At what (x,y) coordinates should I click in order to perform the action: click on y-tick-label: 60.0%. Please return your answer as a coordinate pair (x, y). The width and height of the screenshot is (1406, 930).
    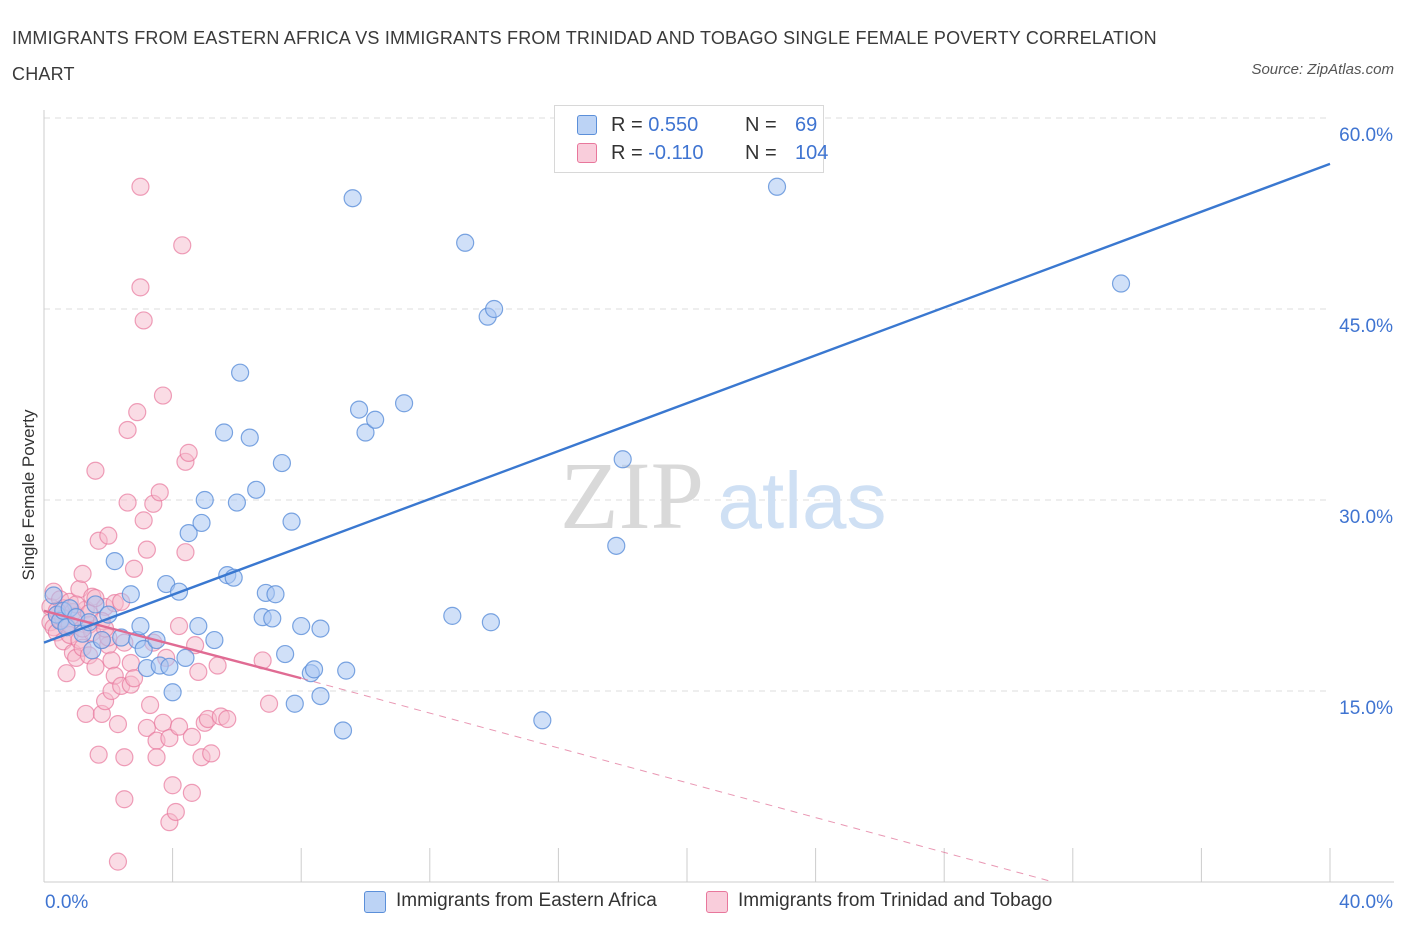
    Looking at the image, I should click on (1366, 135).